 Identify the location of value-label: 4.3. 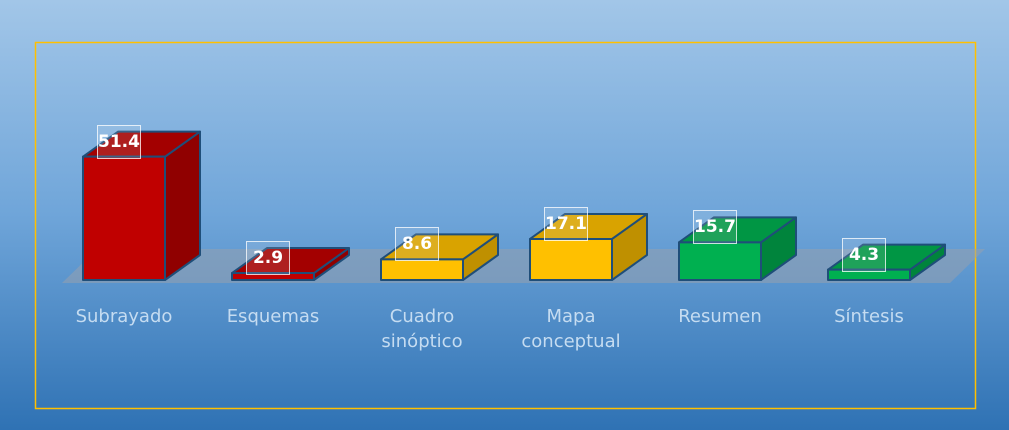
(864, 254).